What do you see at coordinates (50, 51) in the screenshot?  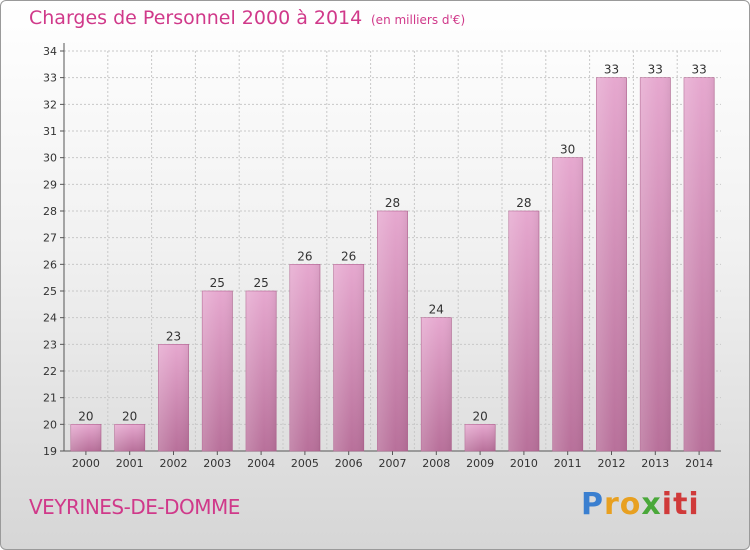 I see `y-tick-label: 34` at bounding box center [50, 51].